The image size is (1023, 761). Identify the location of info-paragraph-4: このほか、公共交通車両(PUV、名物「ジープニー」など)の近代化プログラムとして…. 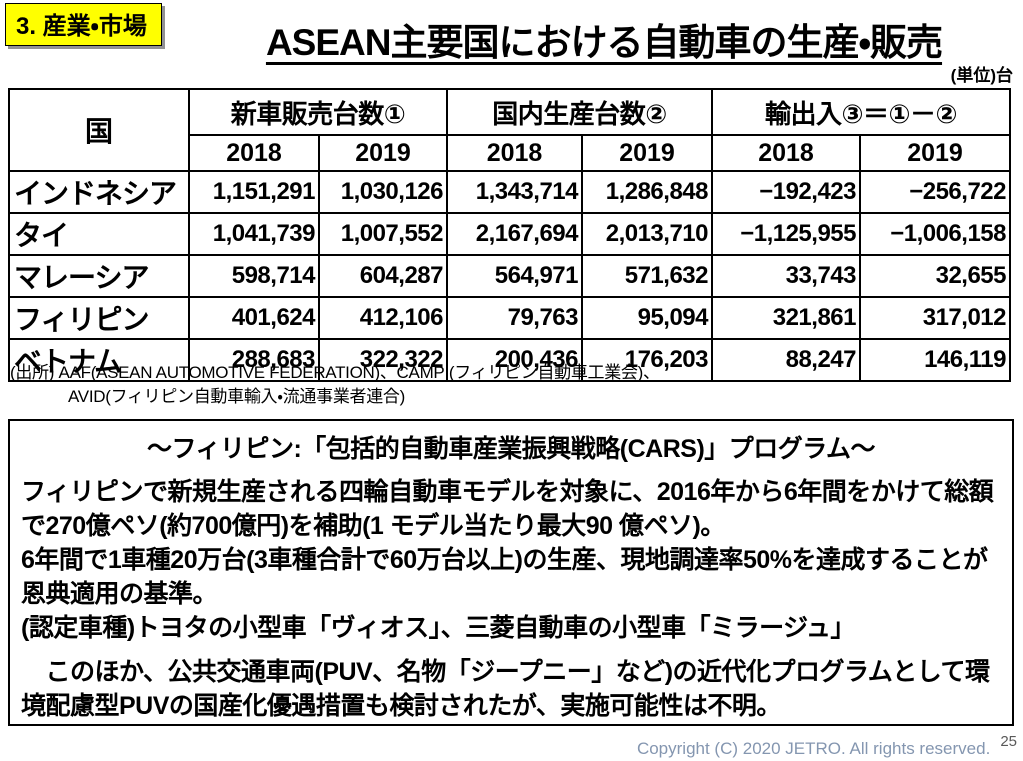
(505, 689).